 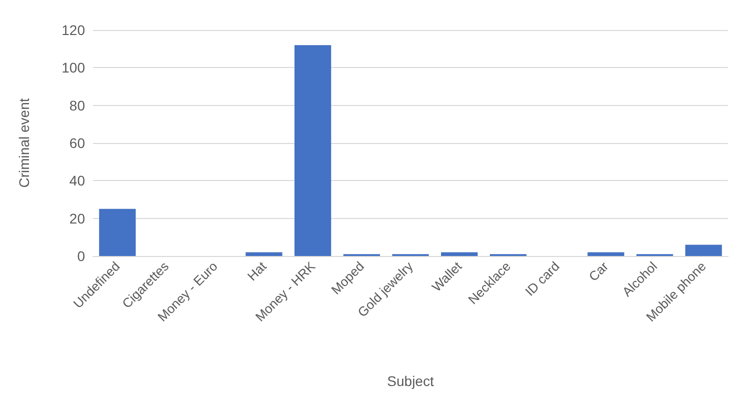 What do you see at coordinates (77, 105) in the screenshot?
I see `y-tick-label: 80` at bounding box center [77, 105].